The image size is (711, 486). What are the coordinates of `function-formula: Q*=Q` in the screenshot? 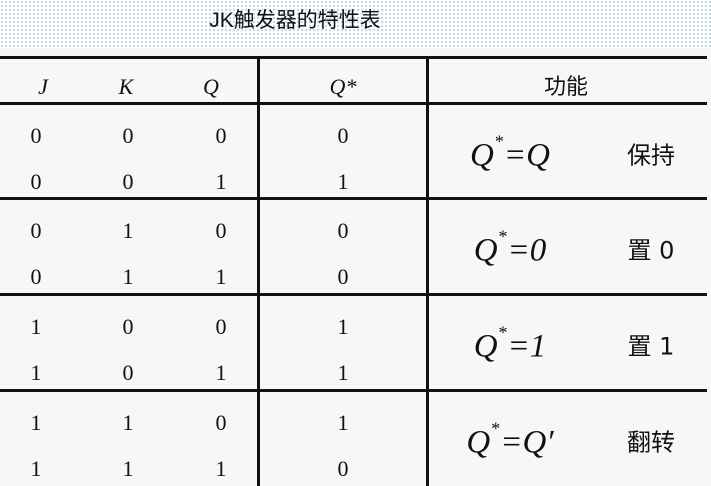 It's located at (510, 153).